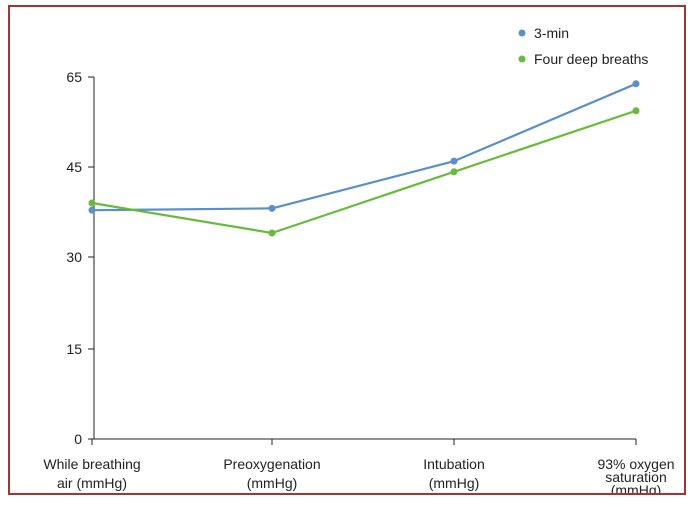 This screenshot has height=507, width=696. I want to click on legend-label-0: 3-min, so click(551, 33).